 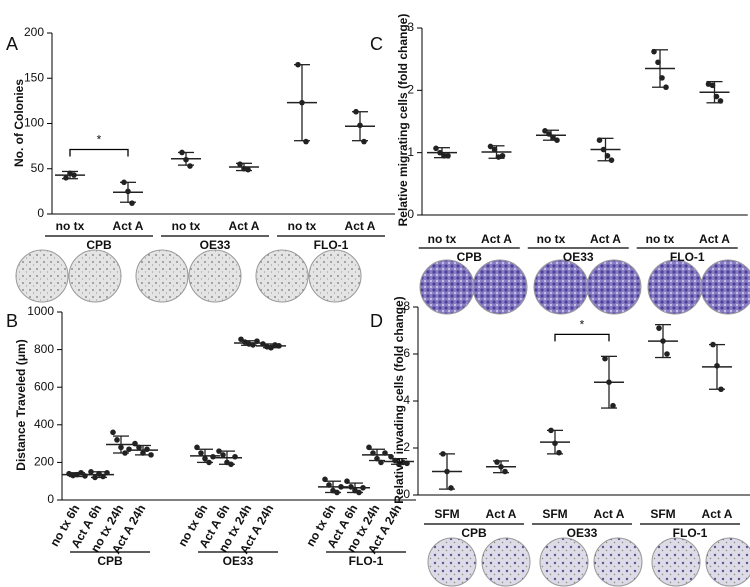 I want to click on y-tick-label: 3, so click(x=410, y=27).